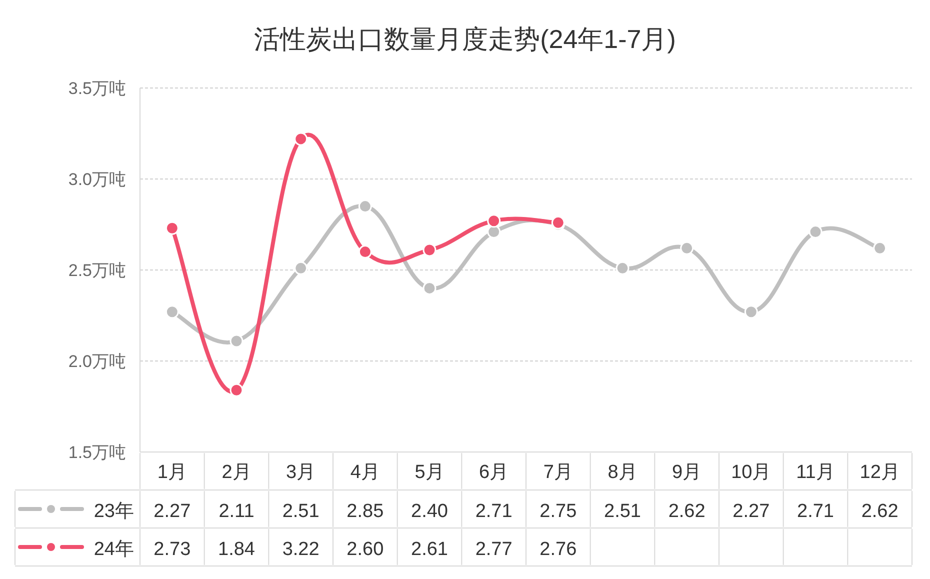 The image size is (930, 579). What do you see at coordinates (558, 511) in the screenshot?
I see `data-label: 2.75` at bounding box center [558, 511].